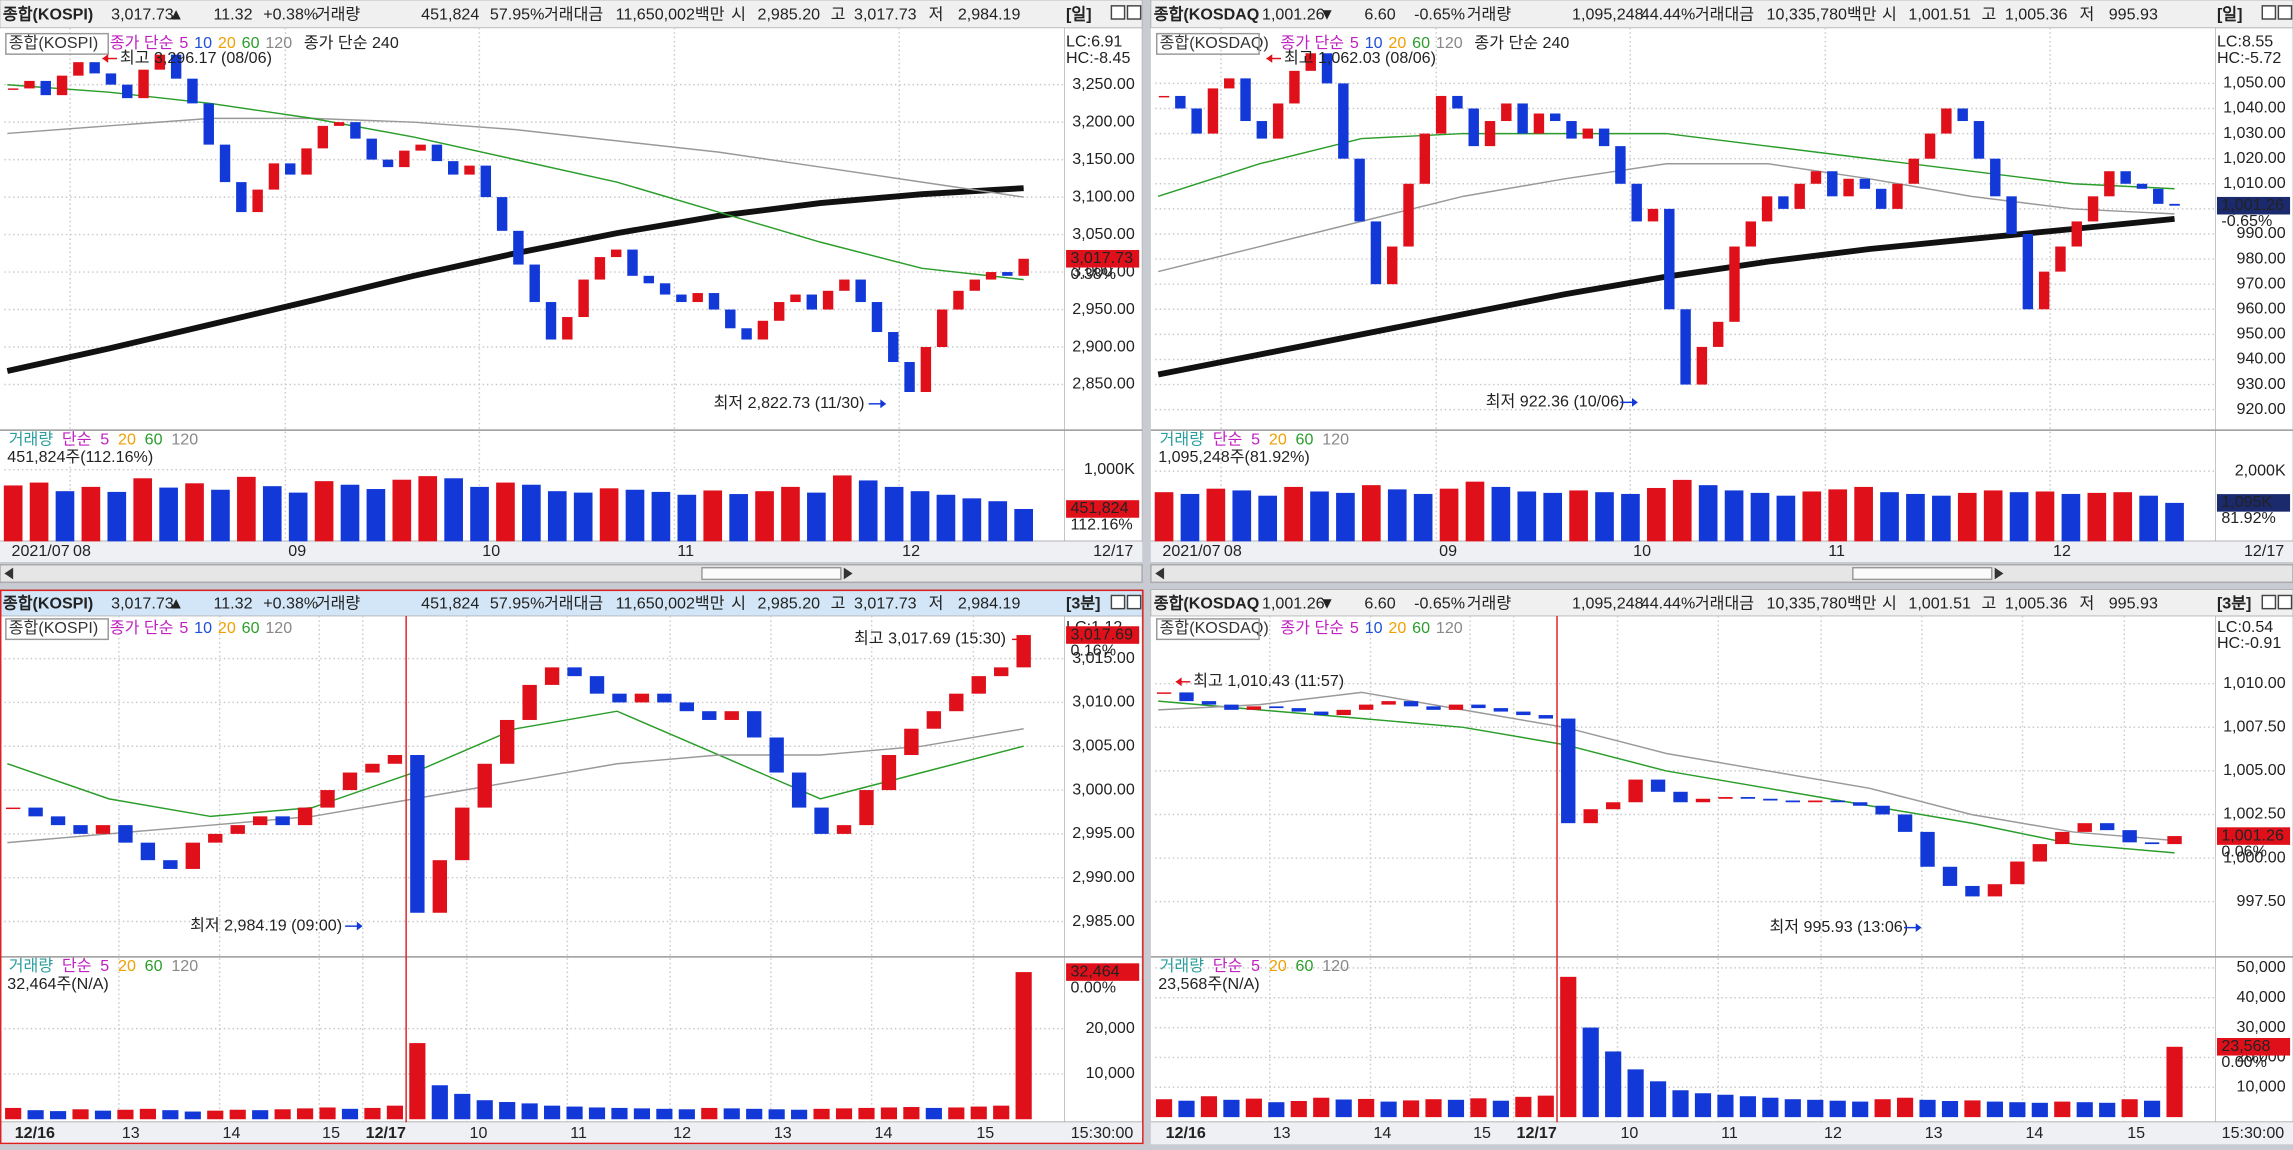 The width and height of the screenshot is (2293, 1150). I want to click on legend-item: 5, so click(104, 440).